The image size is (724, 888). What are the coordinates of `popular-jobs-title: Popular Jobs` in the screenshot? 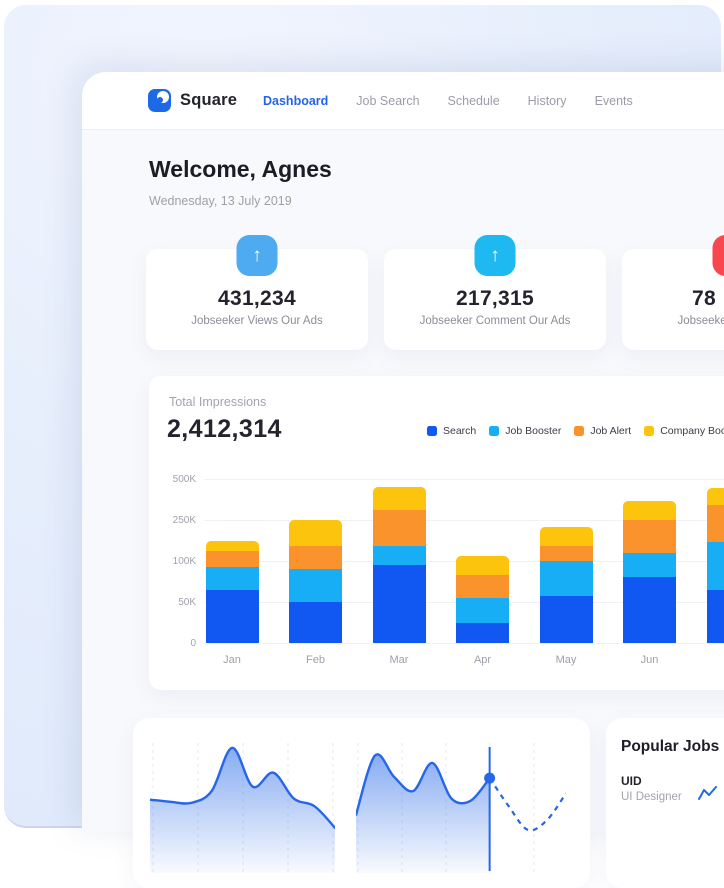 It's located at (670, 747).